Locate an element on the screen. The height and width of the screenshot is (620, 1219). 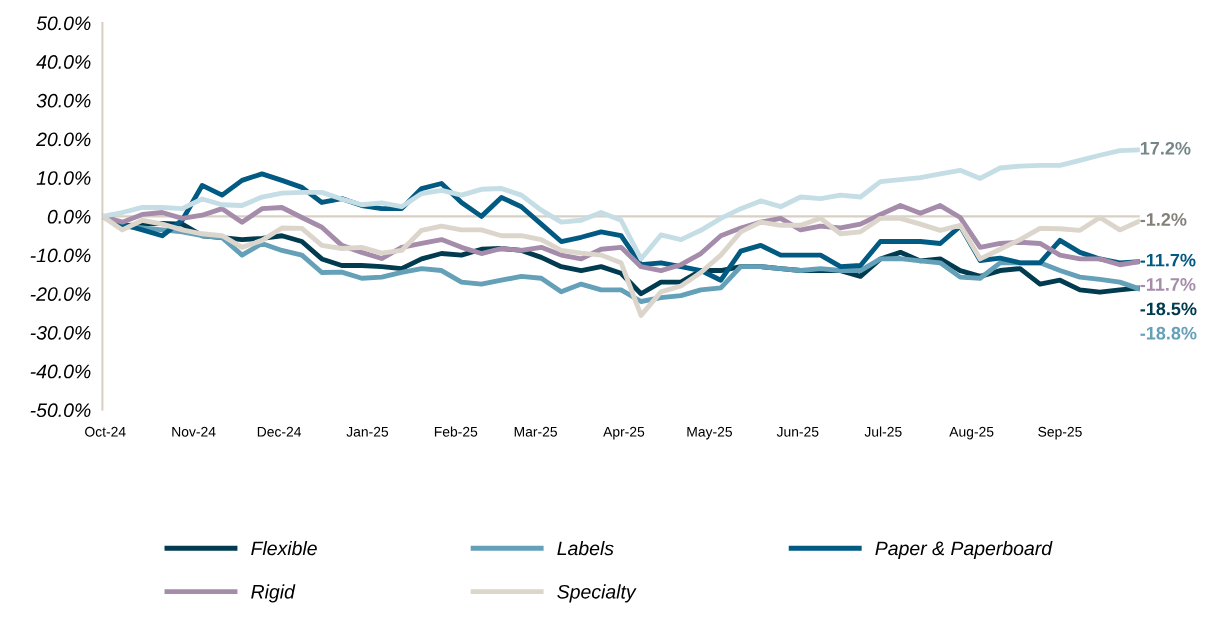
legend-label: Specialty is located at coordinates (597, 593).